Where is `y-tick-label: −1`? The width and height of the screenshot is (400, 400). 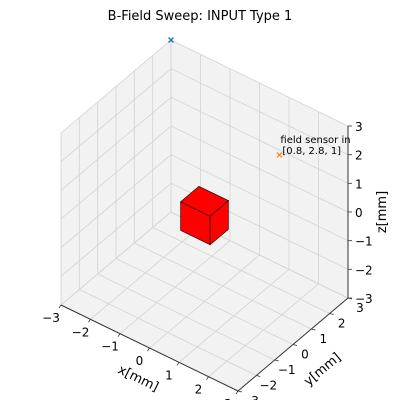 y-tick-label: −1 is located at coordinates (287, 370).